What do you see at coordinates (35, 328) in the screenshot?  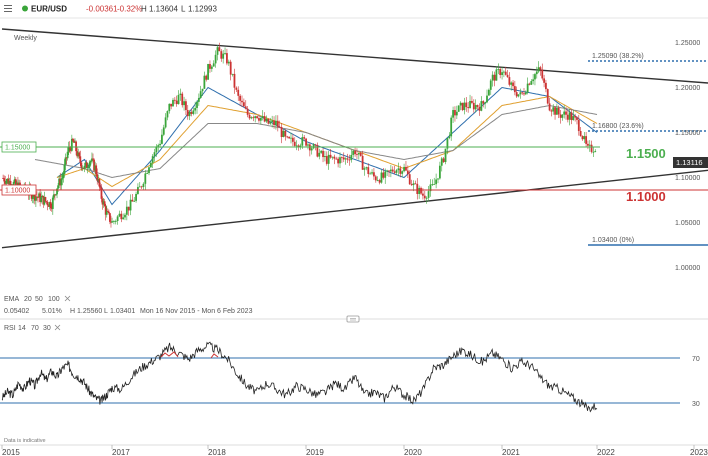 I see `rsi-upper: 70` at bounding box center [35, 328].